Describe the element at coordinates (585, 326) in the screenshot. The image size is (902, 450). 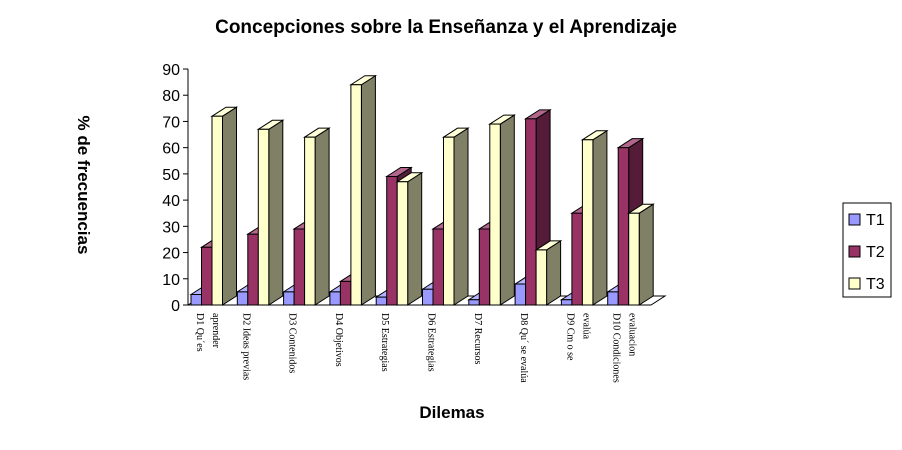
I see `x-tick-label: evalúa` at that location.